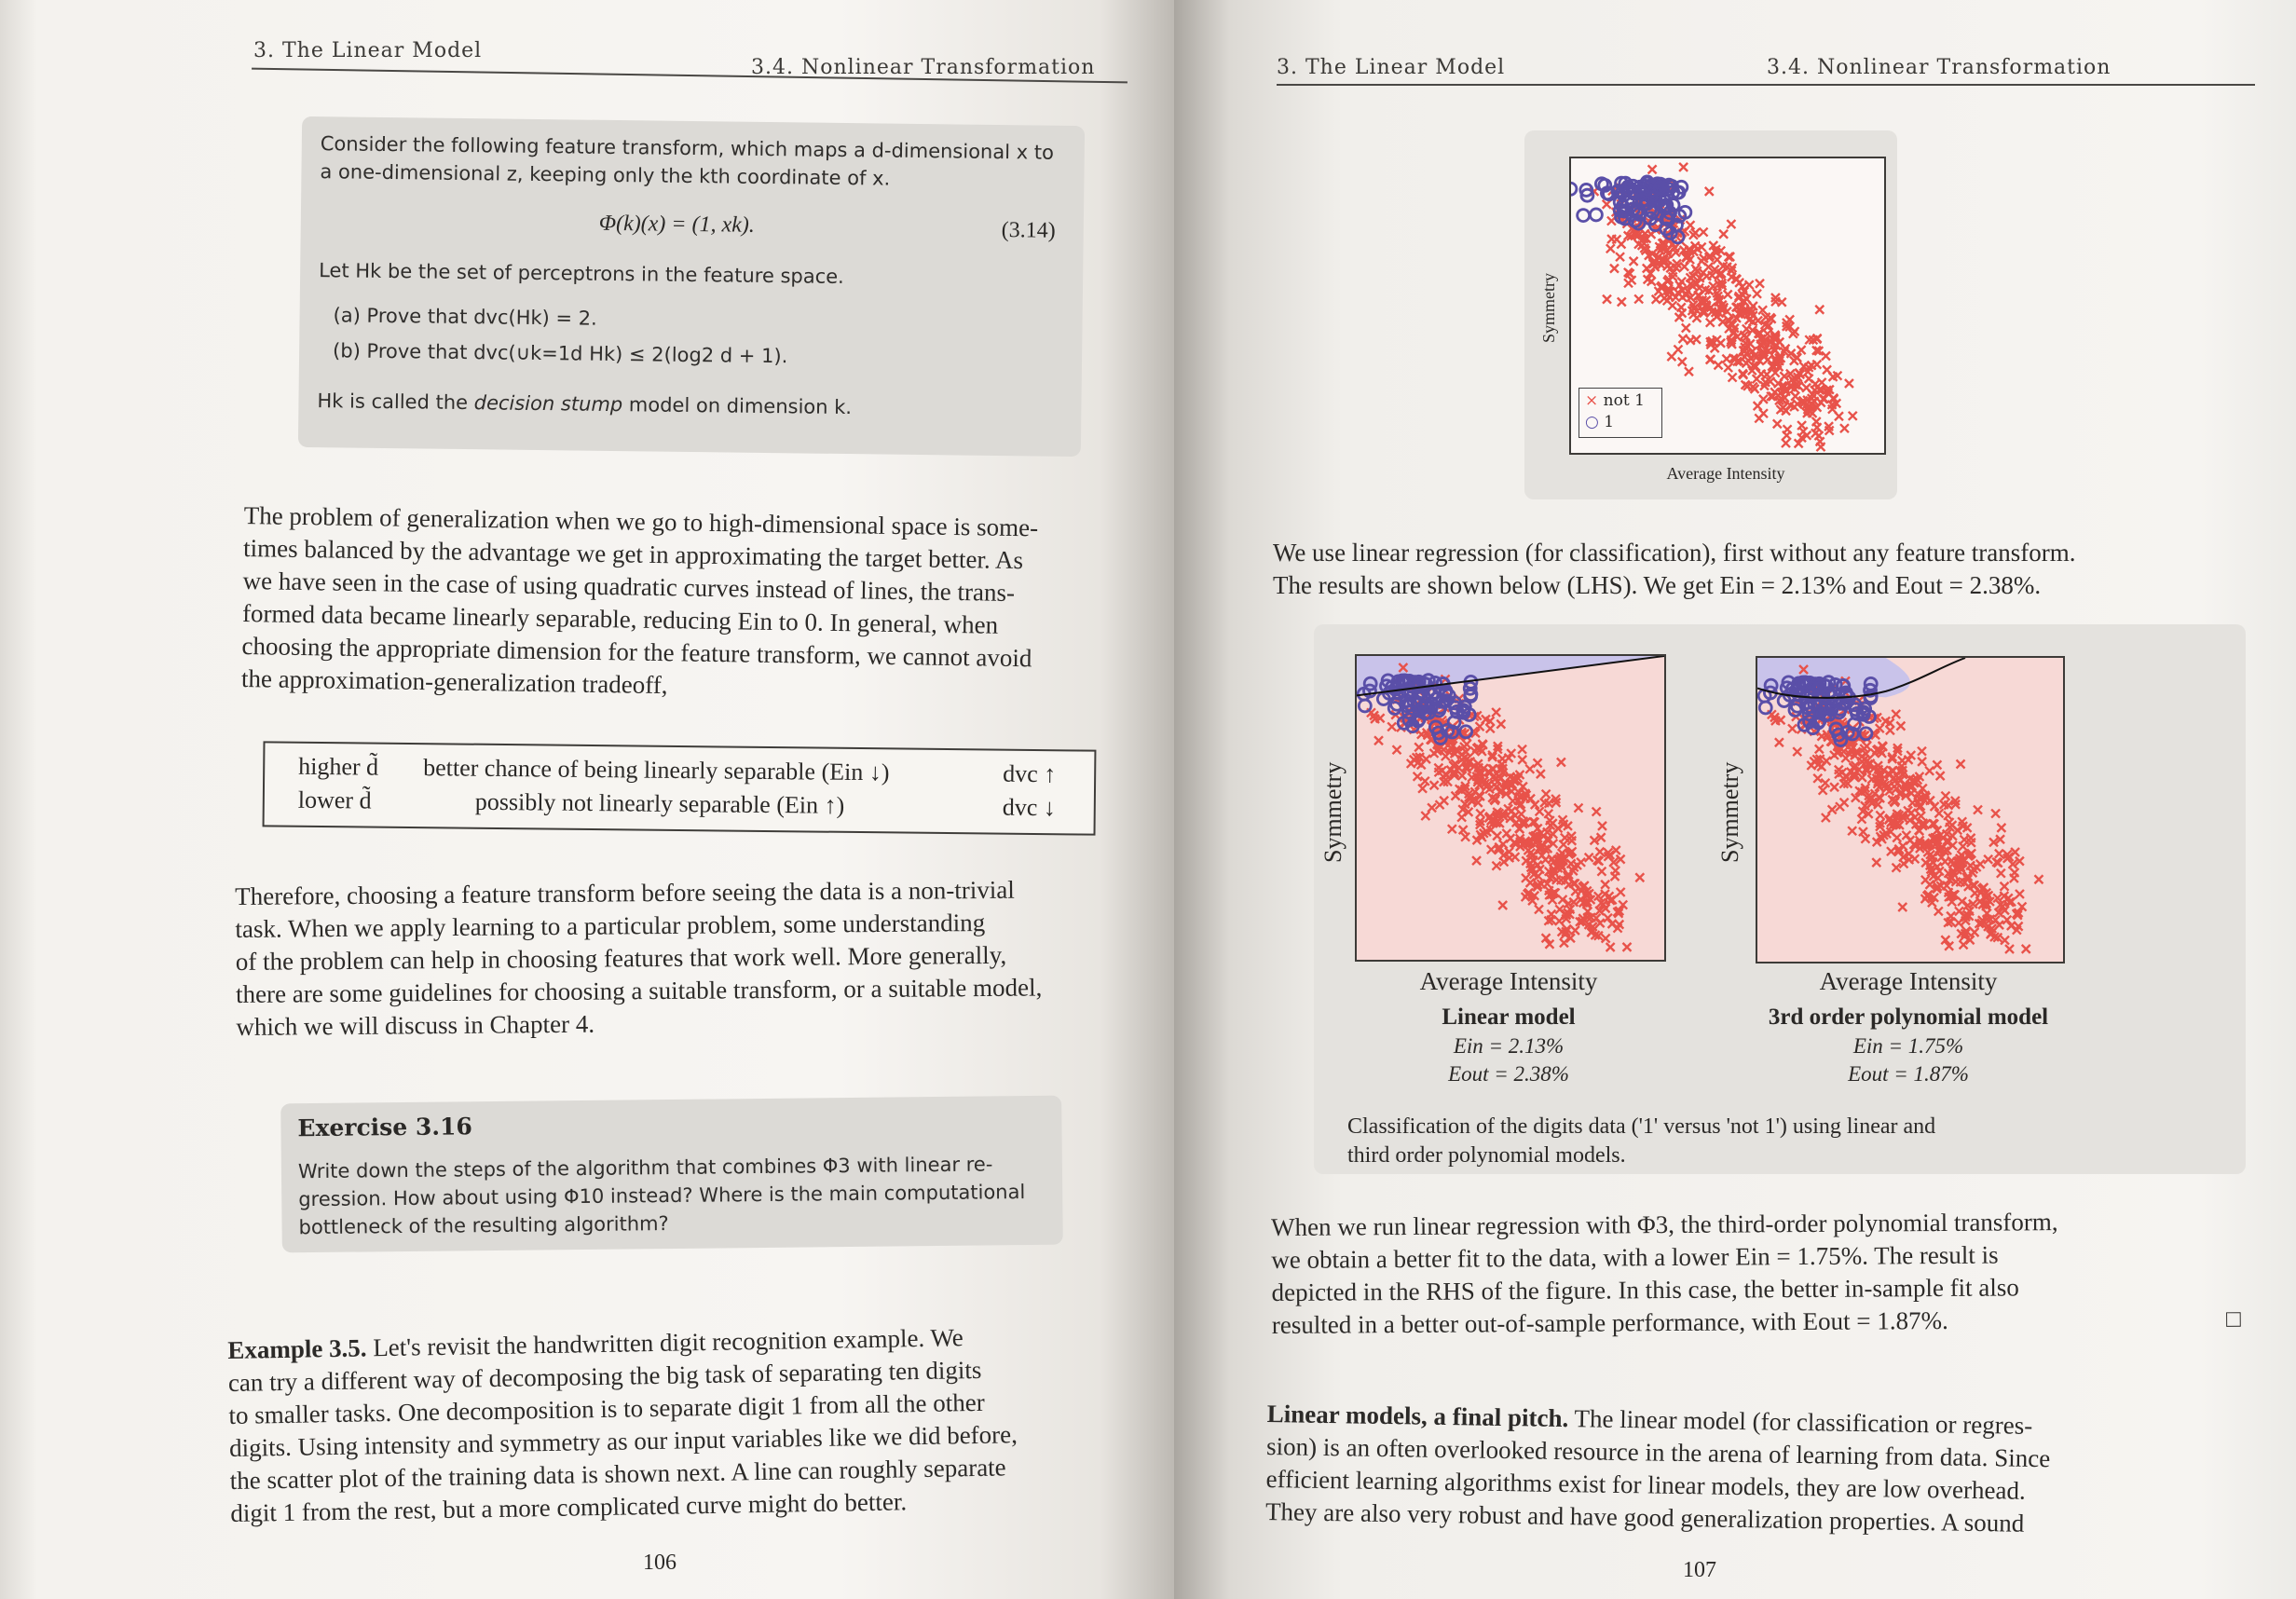 The width and height of the screenshot is (2296, 1599). Describe the element at coordinates (1509, 1046) in the screenshot. I see `linear-model-ein: Ein = 2.13%` at that location.